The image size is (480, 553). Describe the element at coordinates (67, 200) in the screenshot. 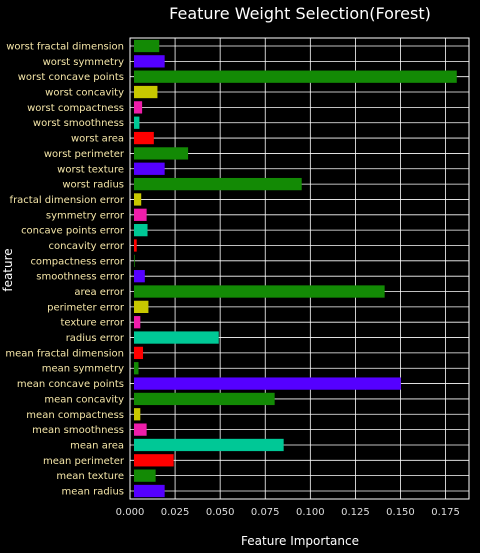

I see `category-label: fractal dimension error` at that location.